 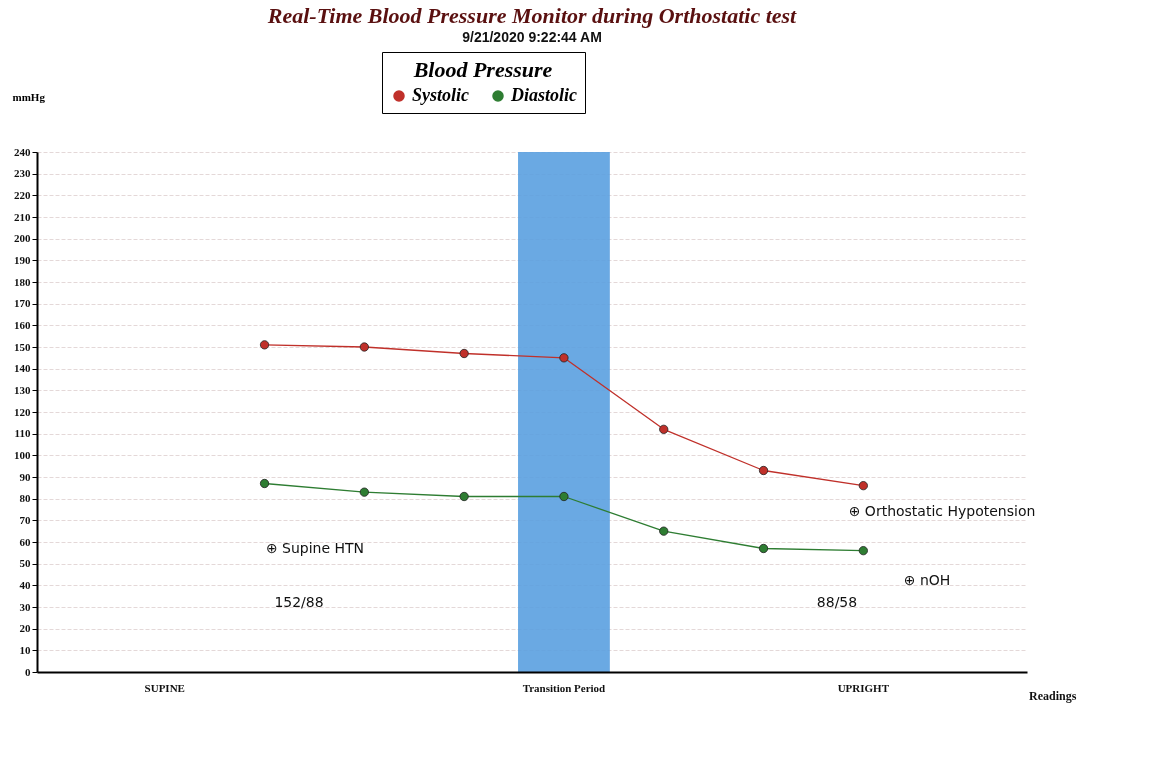 What do you see at coordinates (22, 346) in the screenshot?
I see `y-tick-label: 150` at bounding box center [22, 346].